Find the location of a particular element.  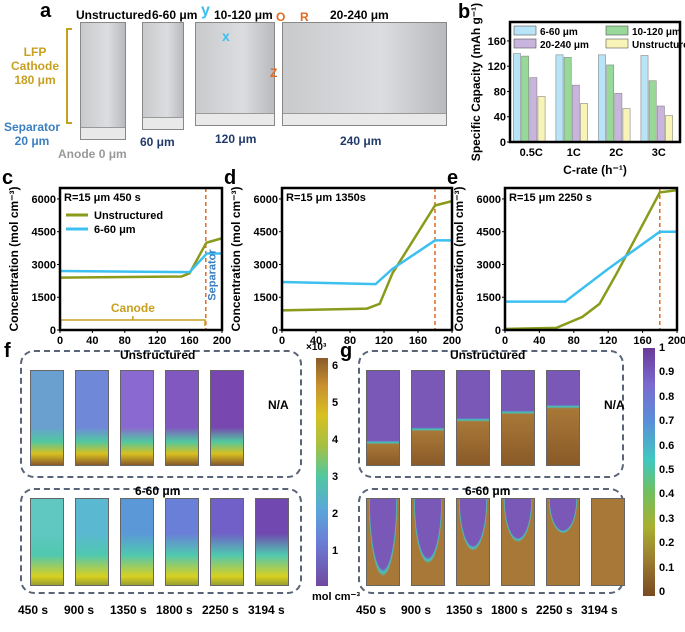

x-tick-label: 40 is located at coordinates (316, 340).